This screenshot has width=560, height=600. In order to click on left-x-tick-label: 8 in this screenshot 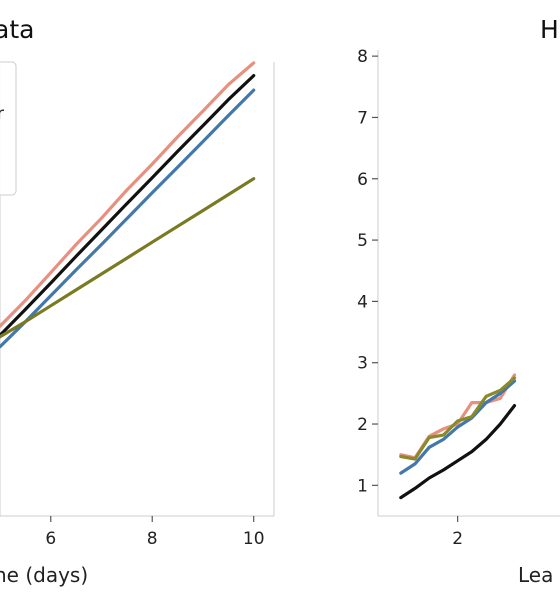, I will do `click(152, 539)`.